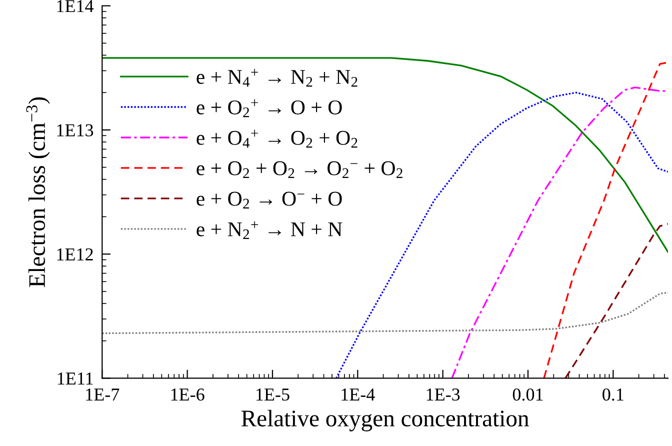  What do you see at coordinates (269, 200) in the screenshot?
I see `legend-label: e + O$_{2}$ → O$^{−}$ + O` at bounding box center [269, 200].